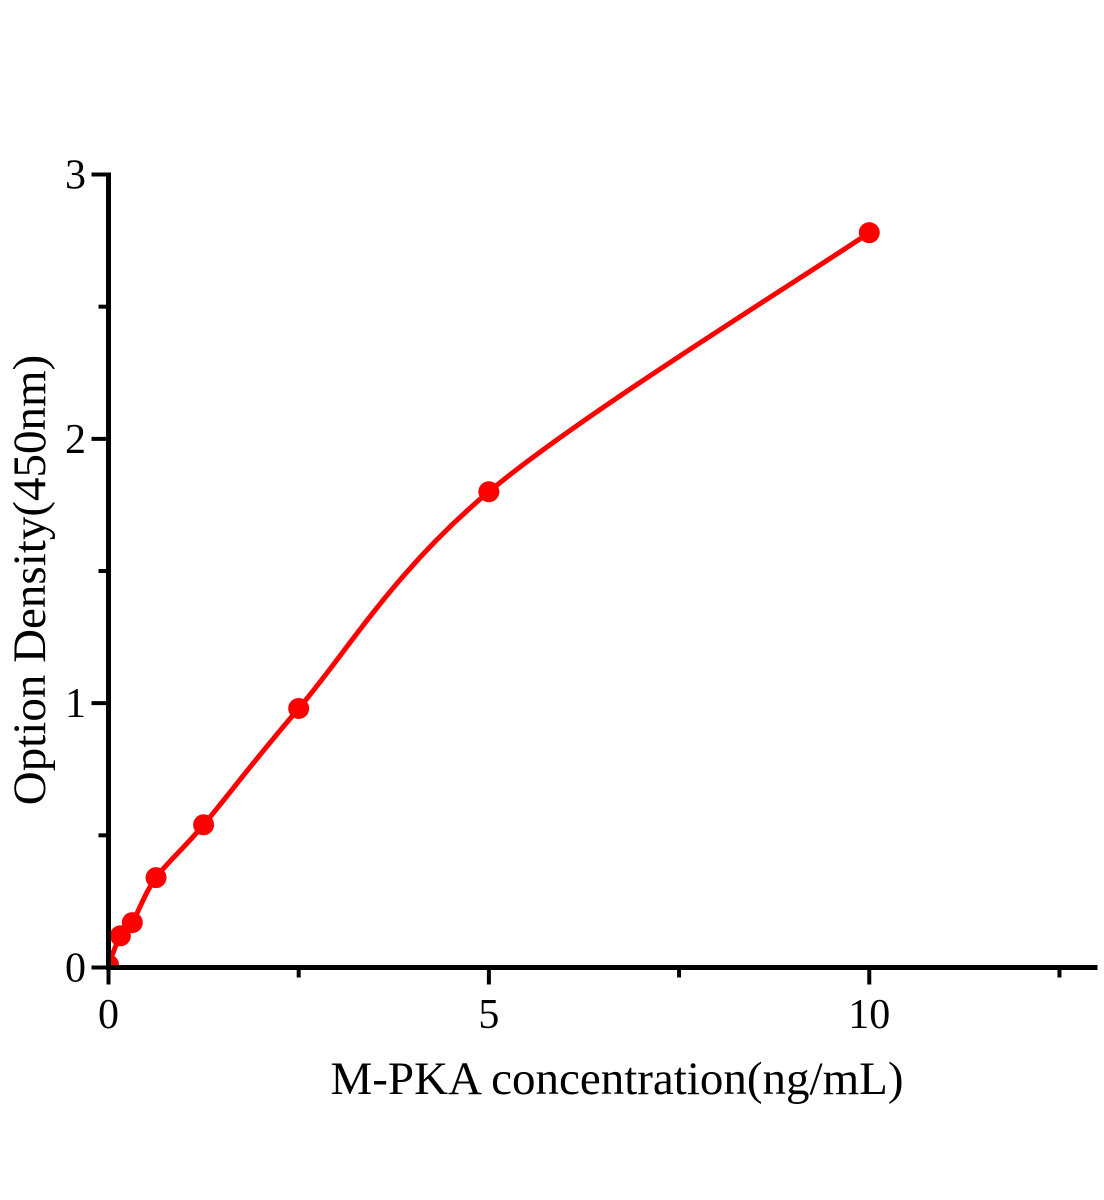 This screenshot has height=1200, width=1104. I want to click on x-tick-label: 10, so click(869, 1015).